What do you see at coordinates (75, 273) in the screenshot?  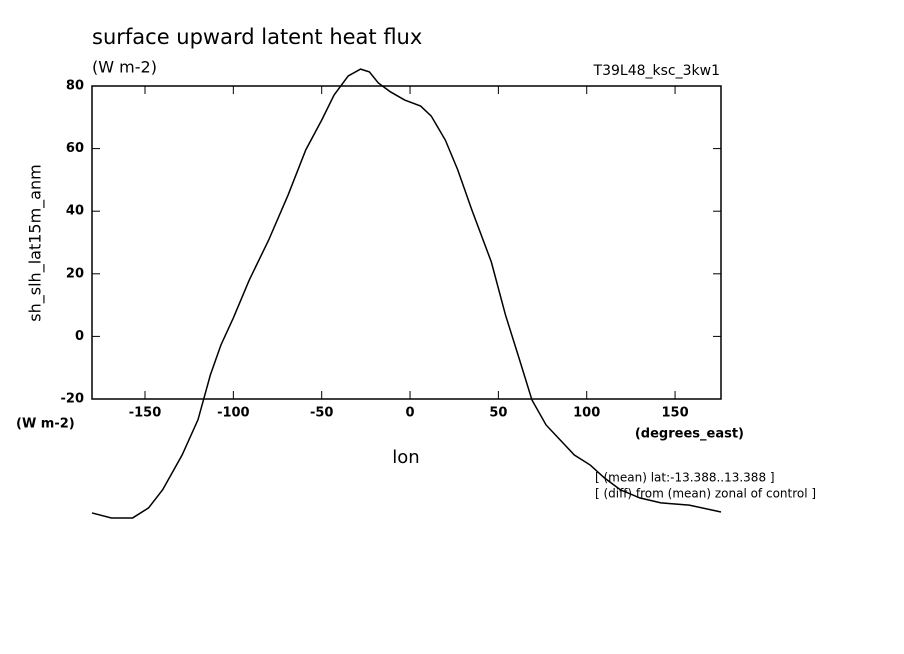 I see `y-tick-label: 20` at bounding box center [75, 273].